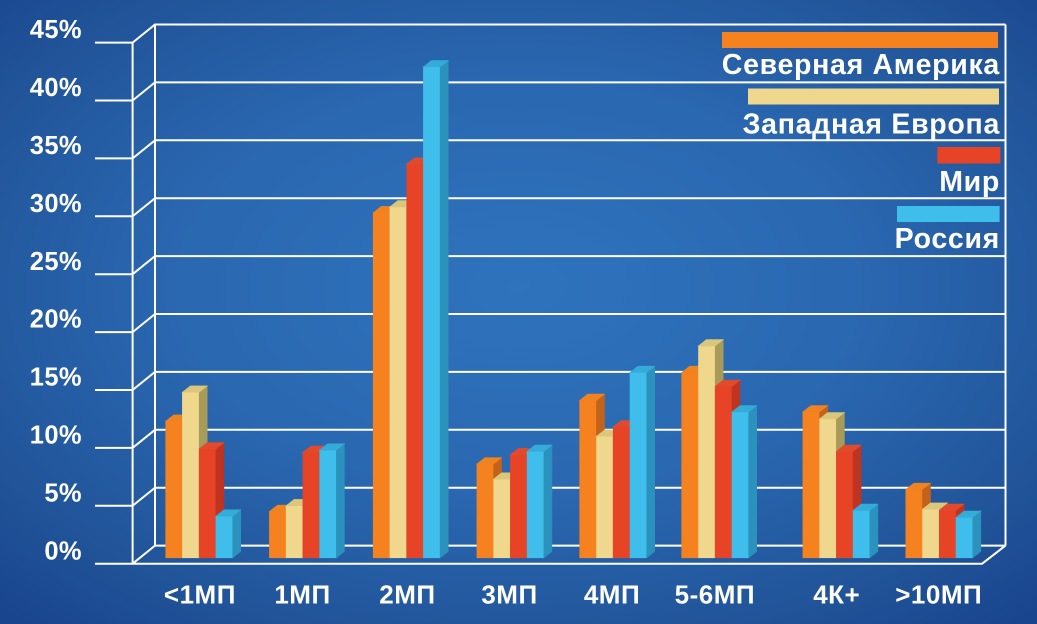 Image resolution: width=1037 pixels, height=624 pixels. Describe the element at coordinates (56, 436) in the screenshot. I see `svg-text: 10%` at that location.